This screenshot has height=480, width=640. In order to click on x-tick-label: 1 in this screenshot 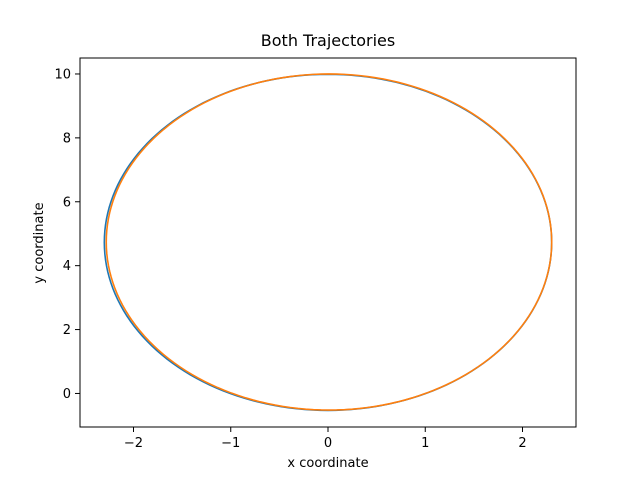, I will do `click(425, 443)`.